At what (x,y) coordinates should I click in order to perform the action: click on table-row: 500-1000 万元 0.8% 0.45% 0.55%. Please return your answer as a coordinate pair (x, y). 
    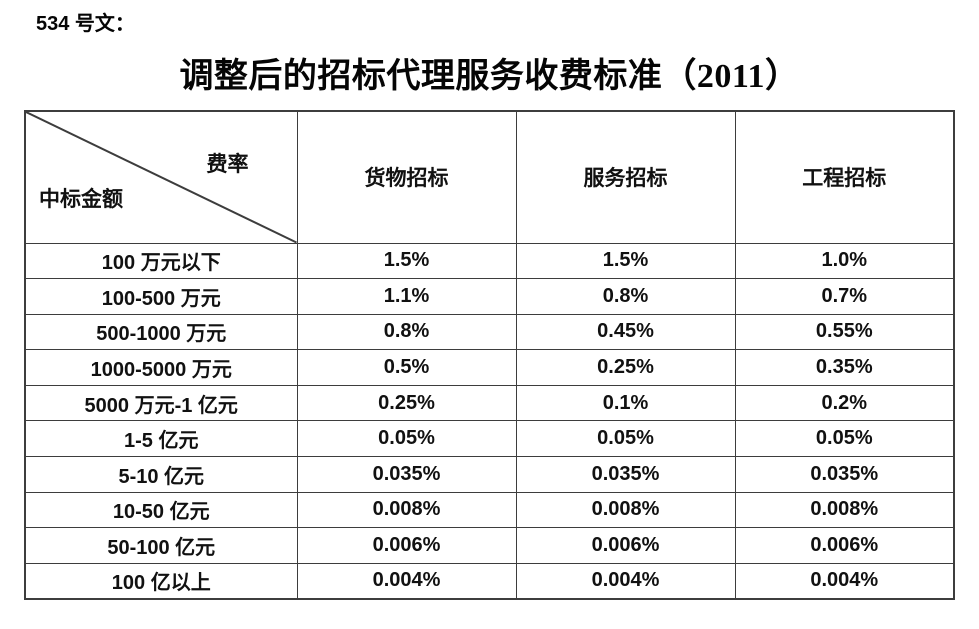
    Looking at the image, I should click on (489, 332).